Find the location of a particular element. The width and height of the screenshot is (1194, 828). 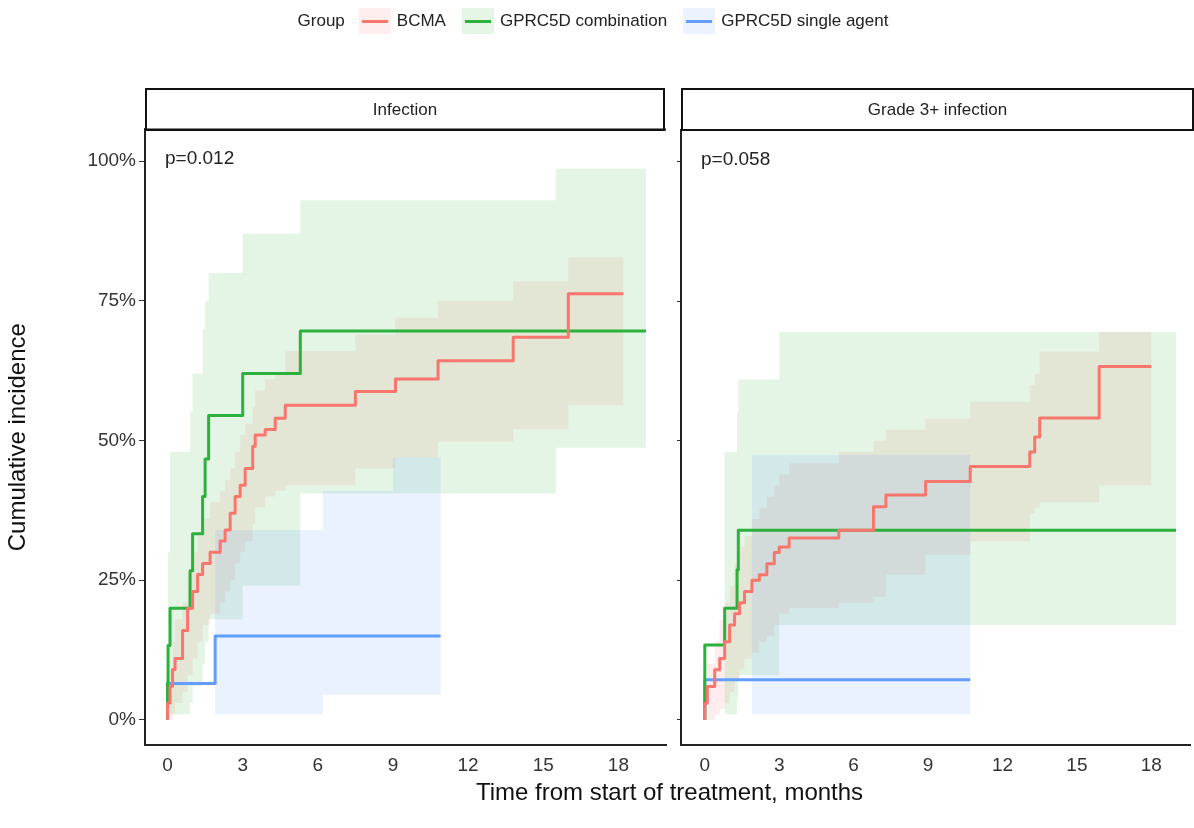

y-tick-label: 25% is located at coordinates (117, 579).